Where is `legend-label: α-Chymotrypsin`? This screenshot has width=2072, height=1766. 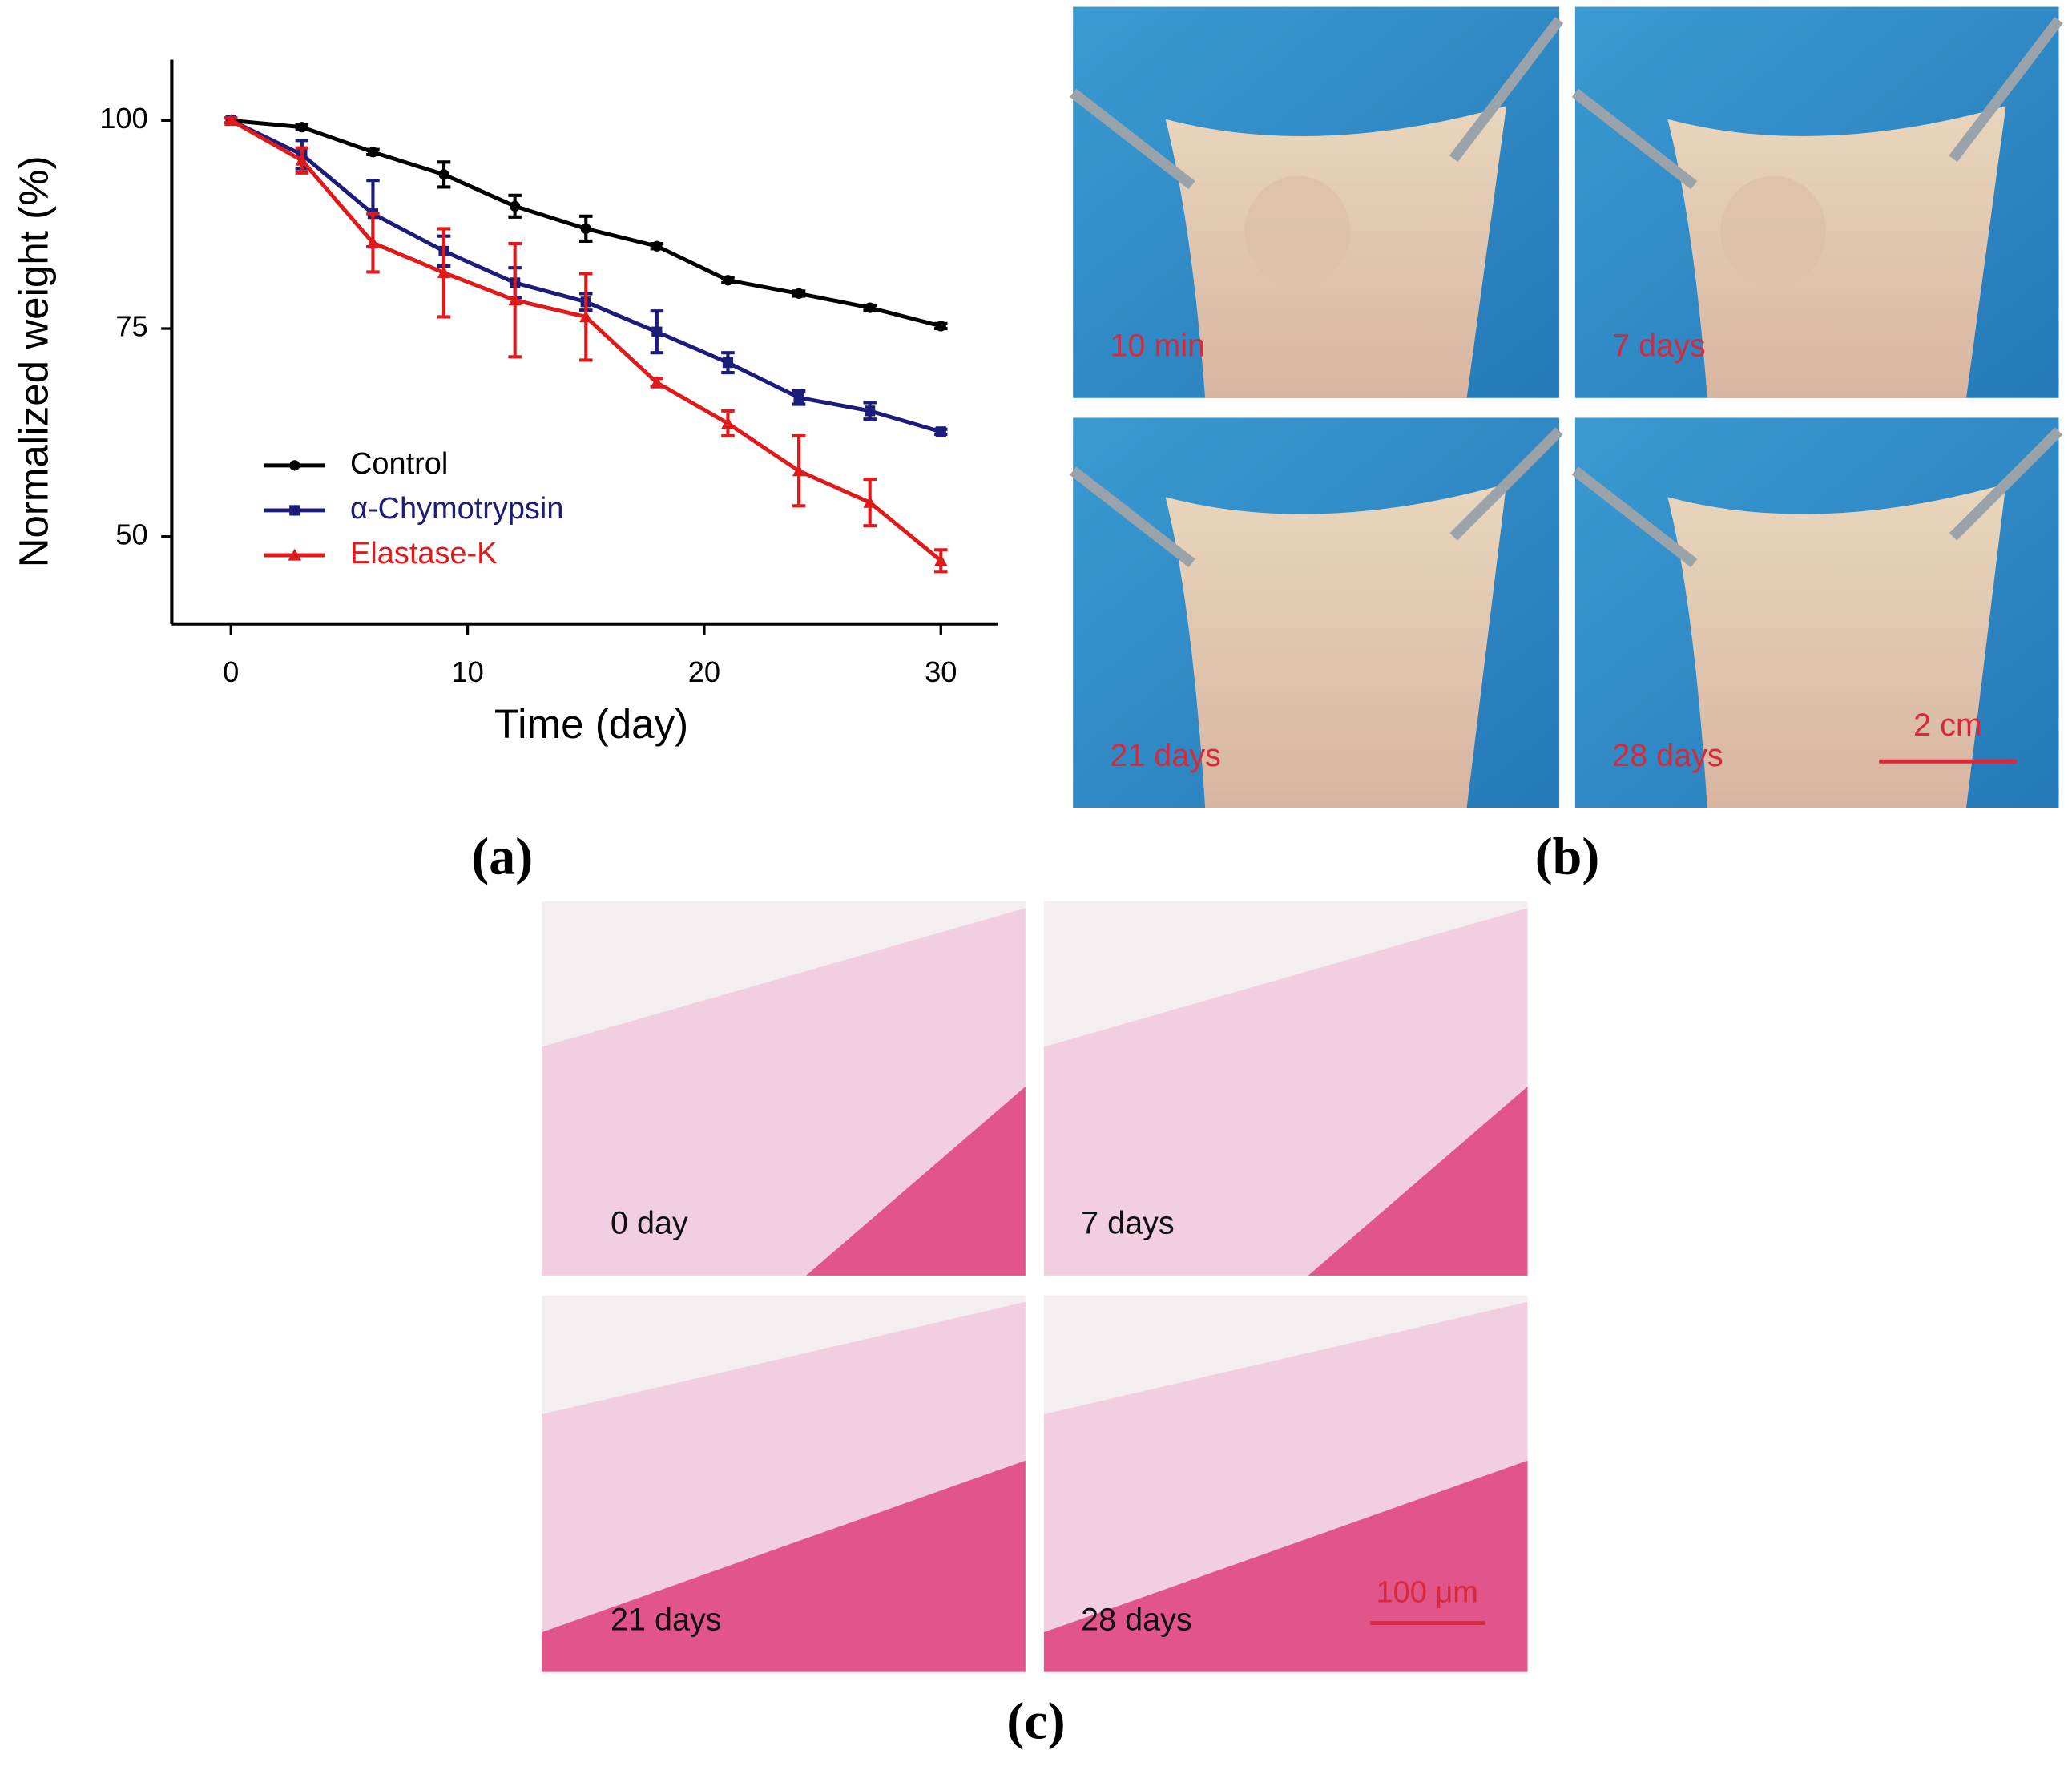
legend-label: α-Chymotrypsin is located at coordinates (456, 509).